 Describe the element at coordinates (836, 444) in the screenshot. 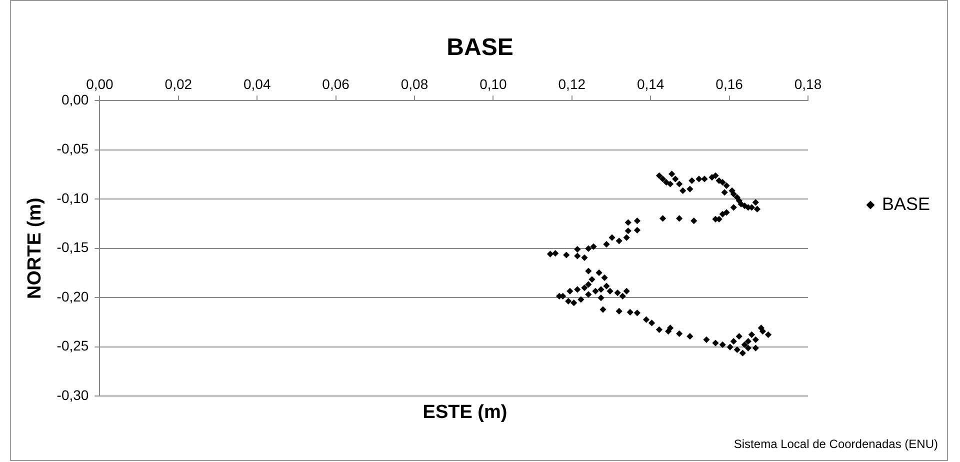

I see `text: Sistema Local de Coordenadas (ENU)` at that location.